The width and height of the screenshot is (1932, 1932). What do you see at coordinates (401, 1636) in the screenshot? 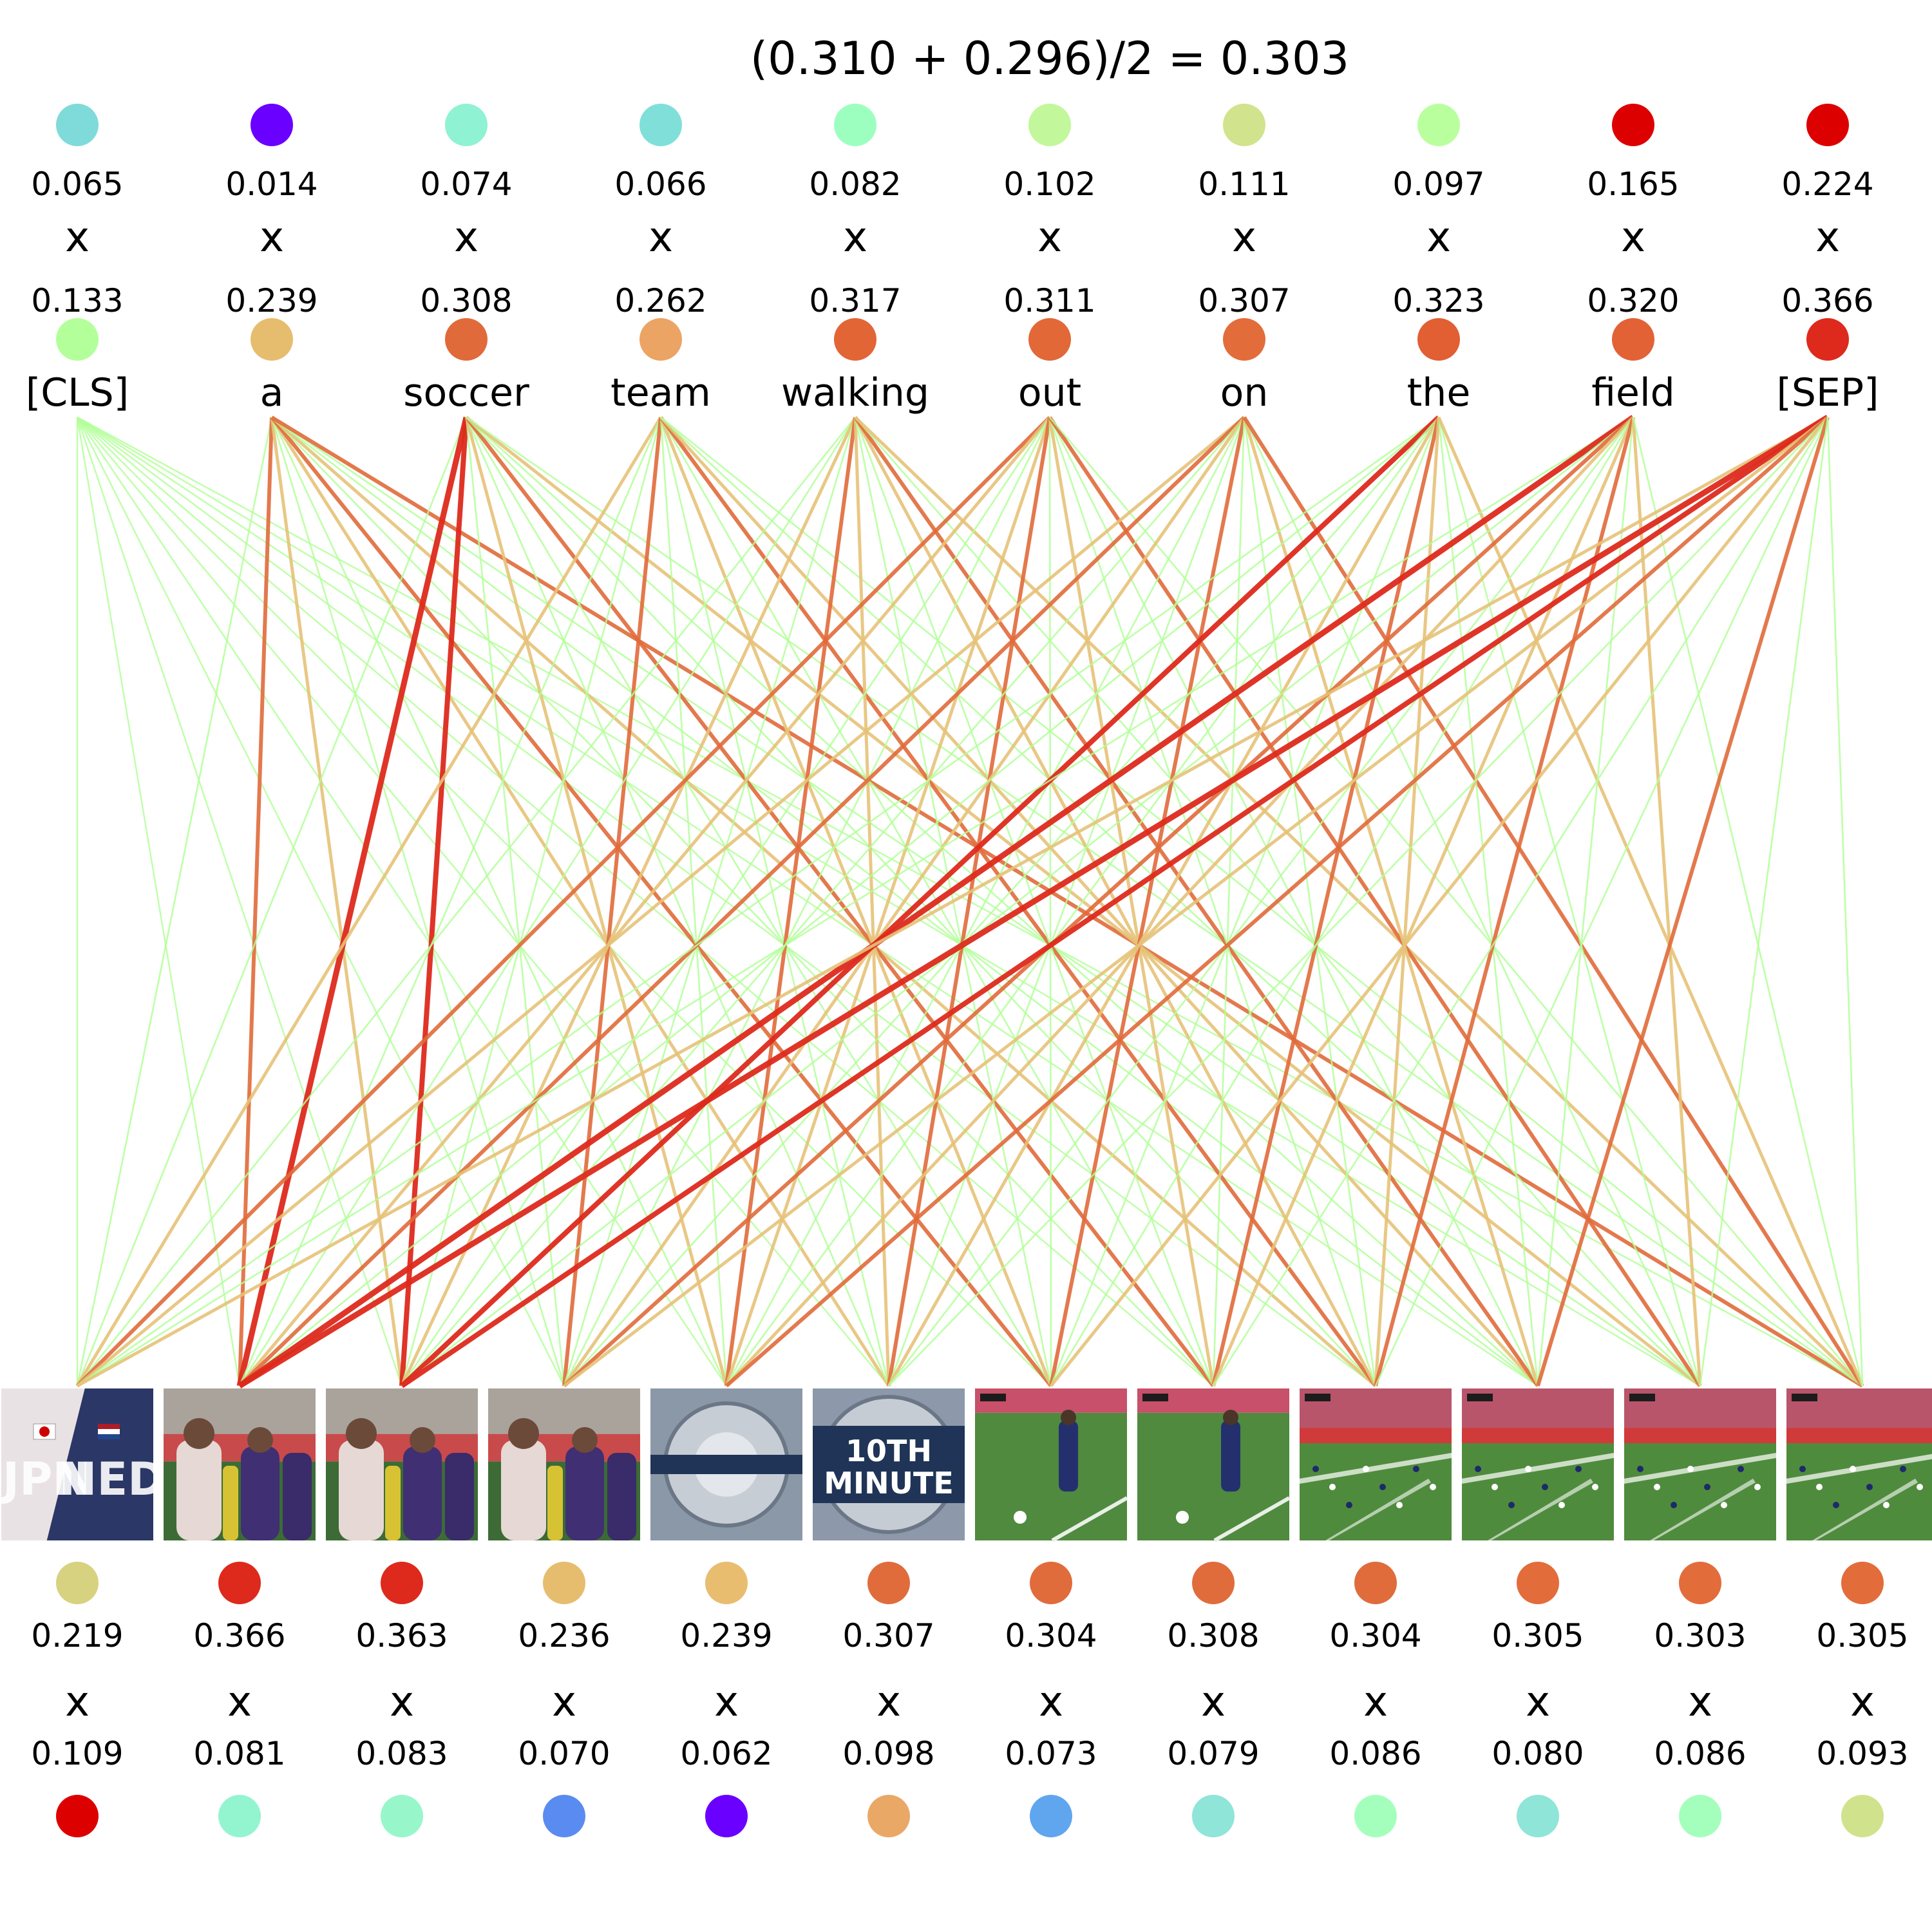
I see `frame-top-value: 0.363` at bounding box center [401, 1636].